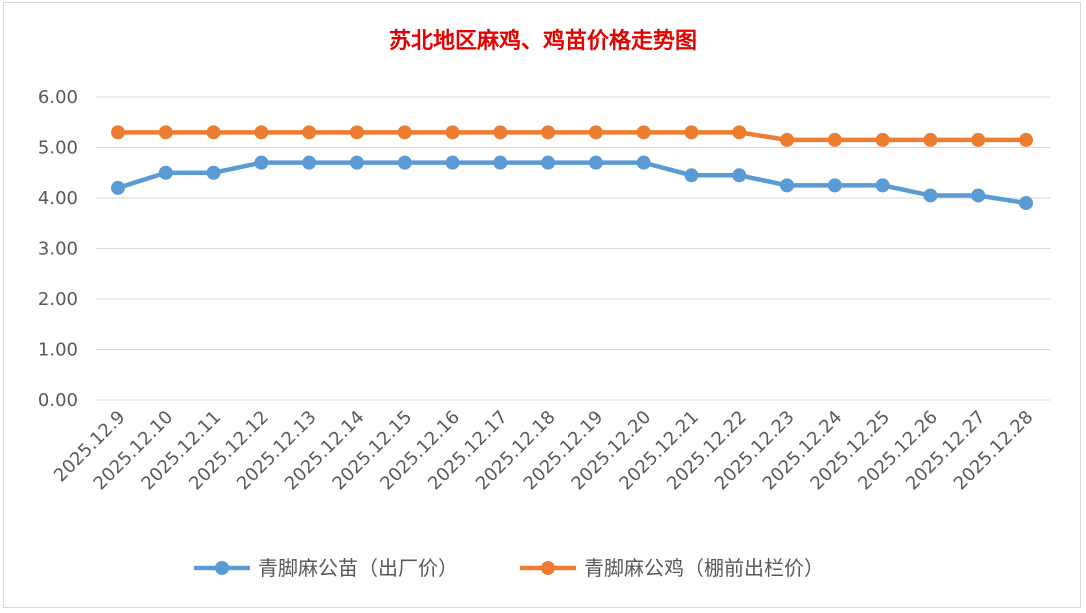 The width and height of the screenshot is (1086, 613). What do you see at coordinates (58, 97) in the screenshot?
I see `y-tick-label: 6.00` at bounding box center [58, 97].